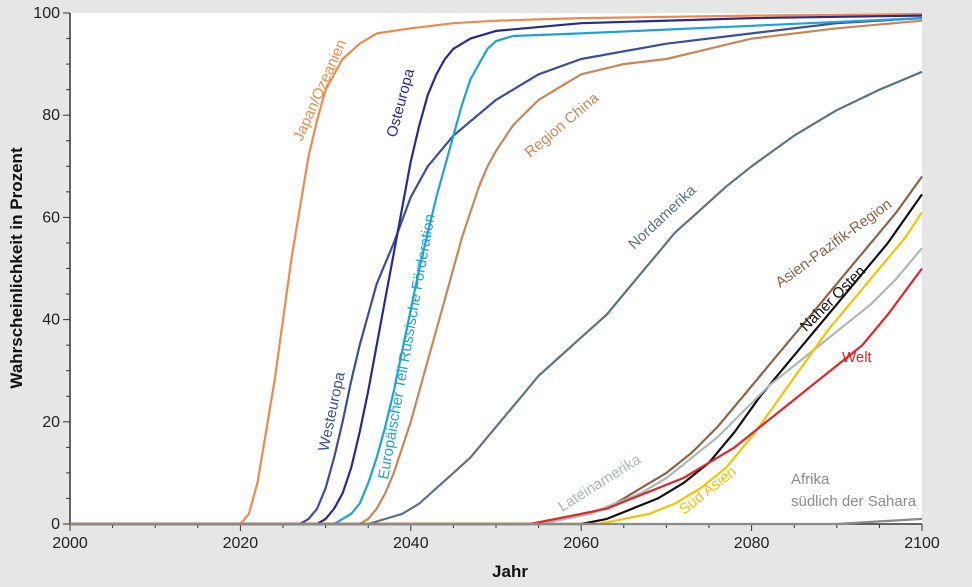  What do you see at coordinates (51, 115) in the screenshot?
I see `y-tick-label: 80` at bounding box center [51, 115].